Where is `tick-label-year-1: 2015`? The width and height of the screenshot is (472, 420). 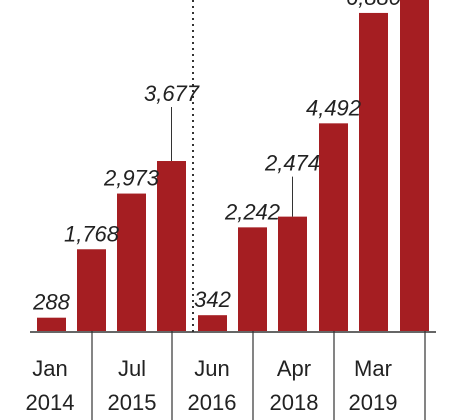
tick-label-year-1: 2015 is located at coordinates (132, 402).